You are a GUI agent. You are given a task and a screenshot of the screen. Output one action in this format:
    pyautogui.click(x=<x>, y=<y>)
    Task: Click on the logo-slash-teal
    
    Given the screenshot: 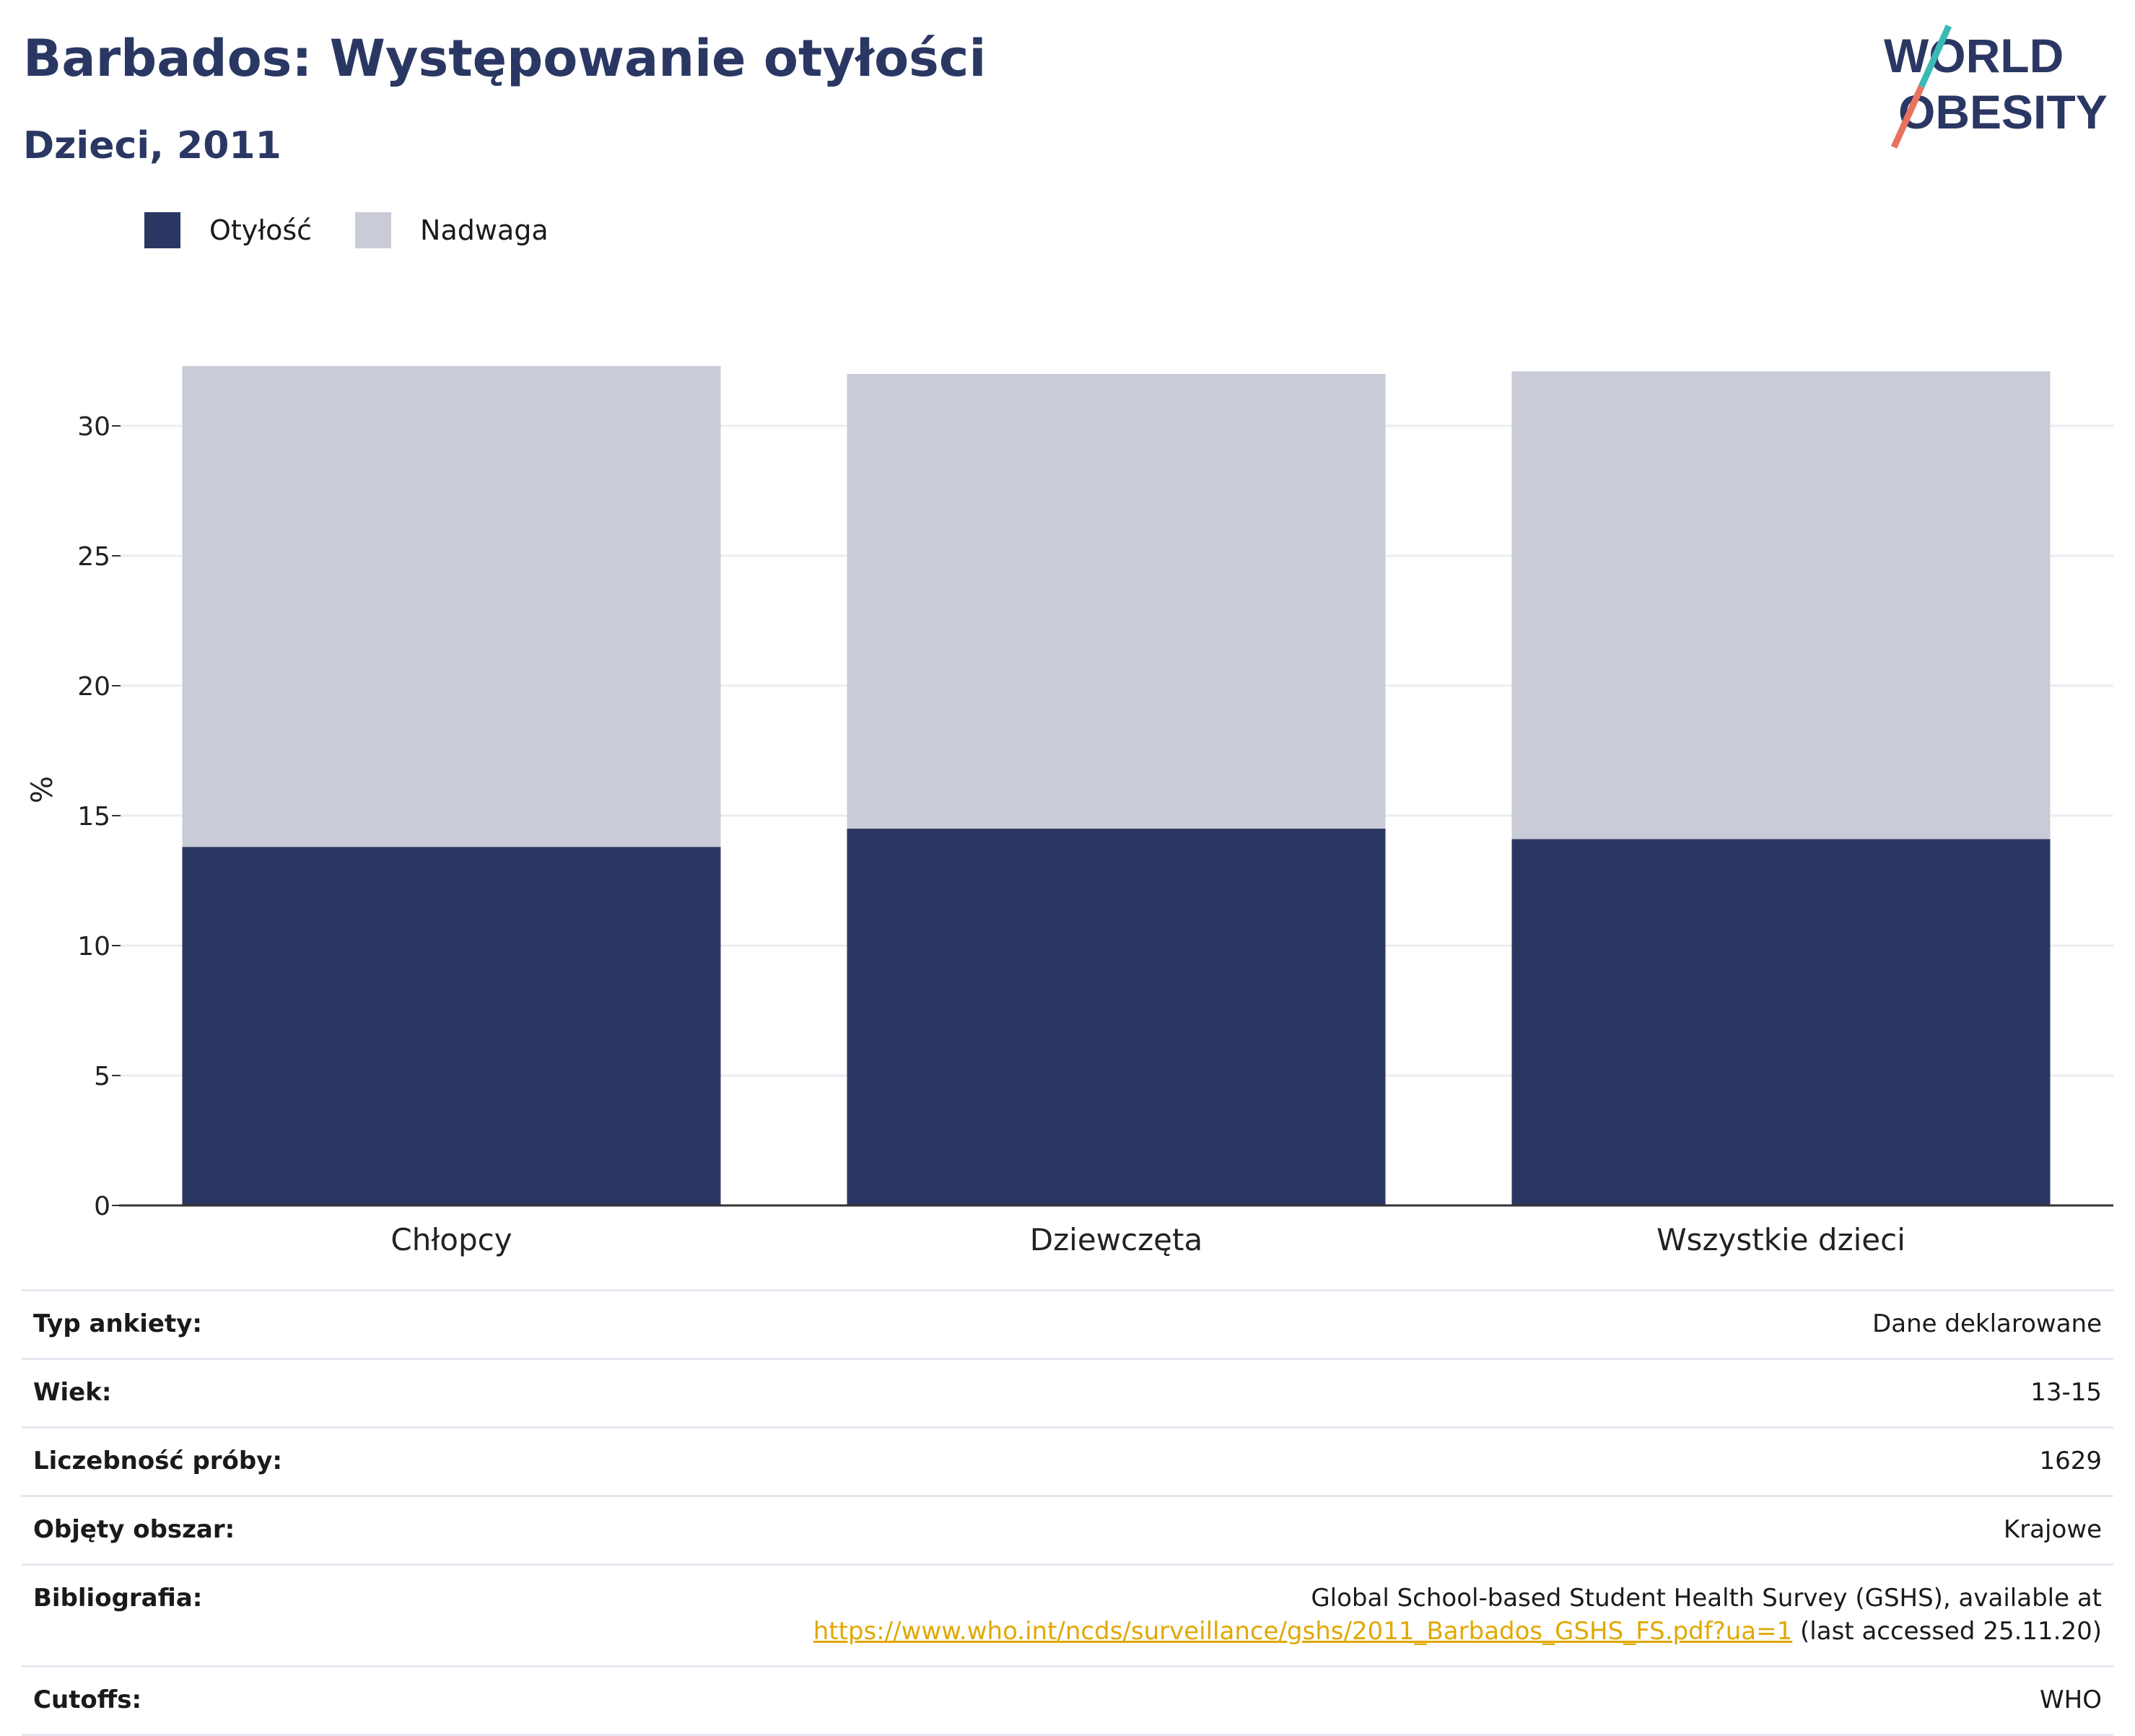 What is the action you would take?
    pyautogui.click(x=1935, y=57)
    